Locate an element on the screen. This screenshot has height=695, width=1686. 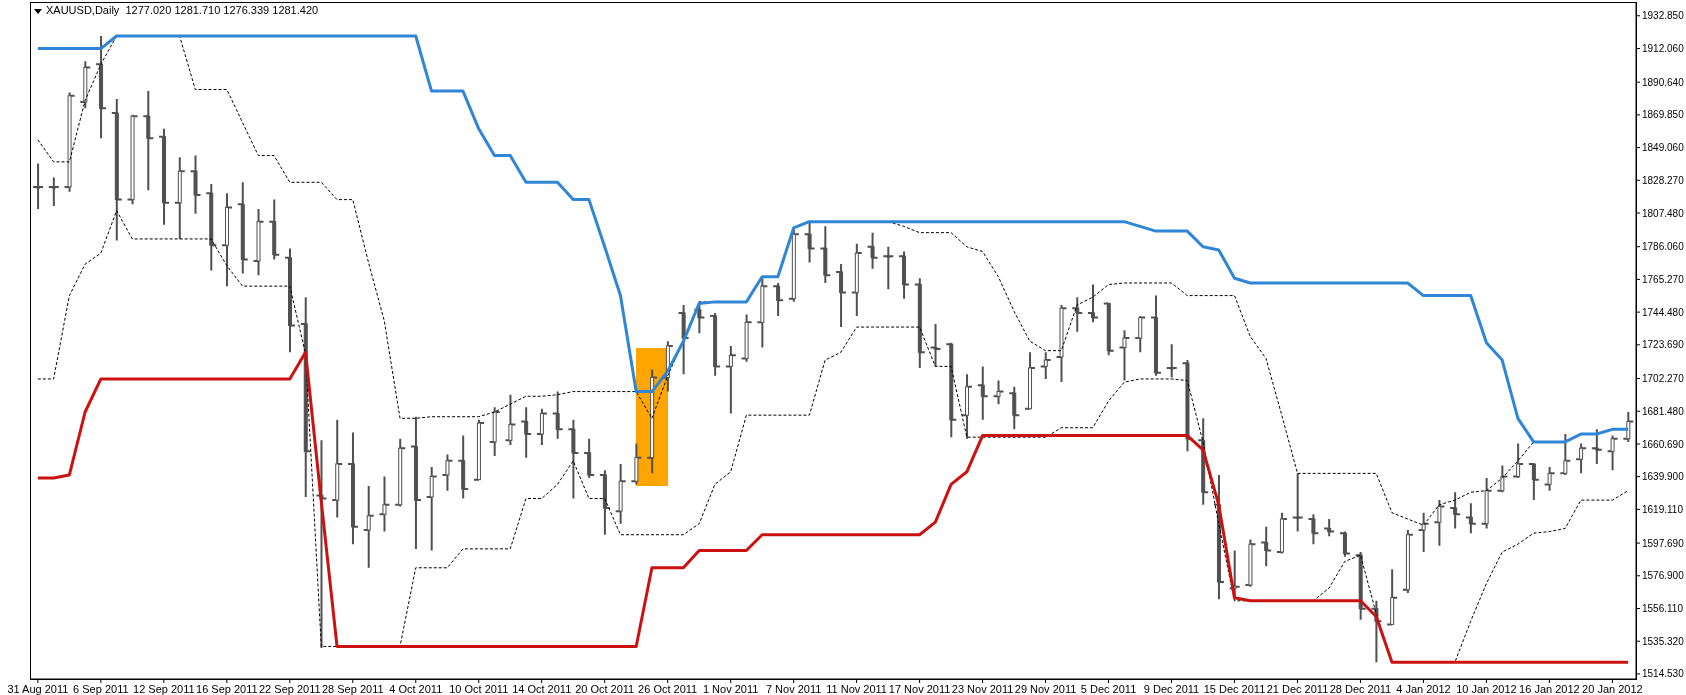
y-tick-label: 1639.900 is located at coordinates (1663, 477).